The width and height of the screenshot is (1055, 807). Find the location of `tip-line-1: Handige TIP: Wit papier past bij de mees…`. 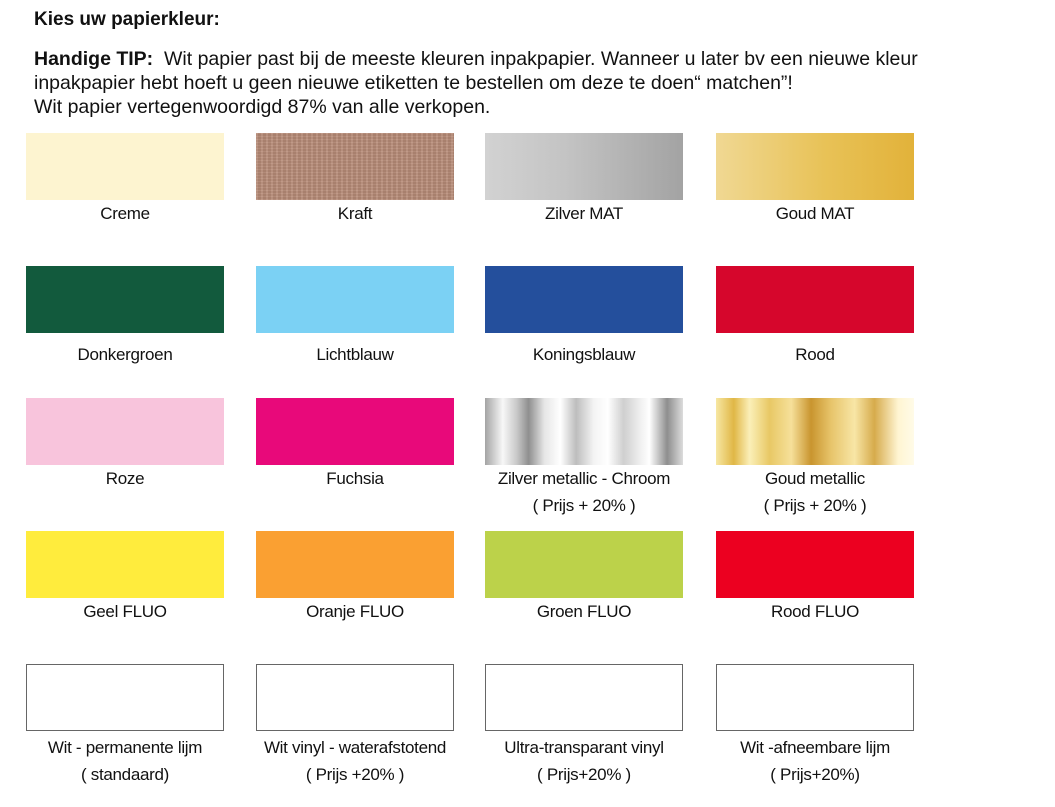

tip-line-1: Handige TIP: Wit papier past bij de mees… is located at coordinates (539, 59).